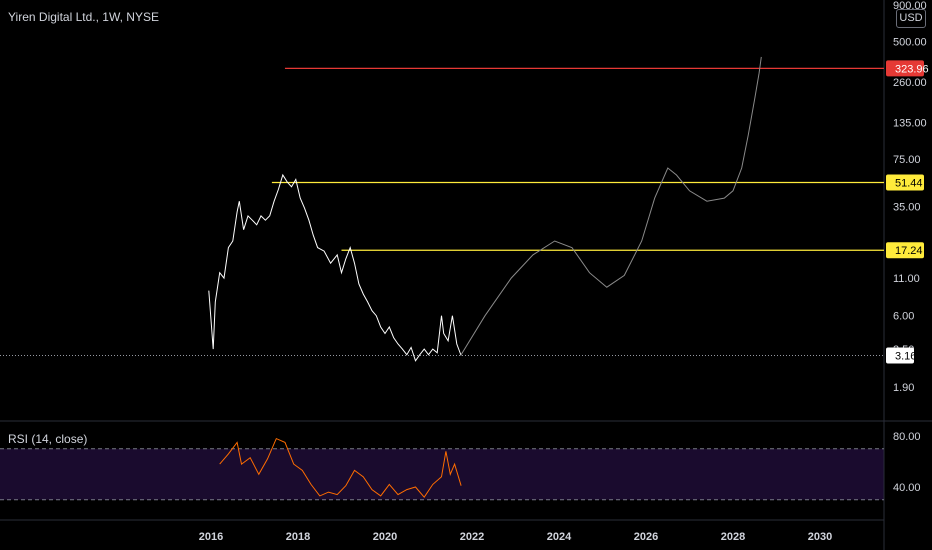 This screenshot has height=550, width=932. Describe the element at coordinates (909, 251) in the screenshot. I see `level-badge-label: 17.24` at that location.